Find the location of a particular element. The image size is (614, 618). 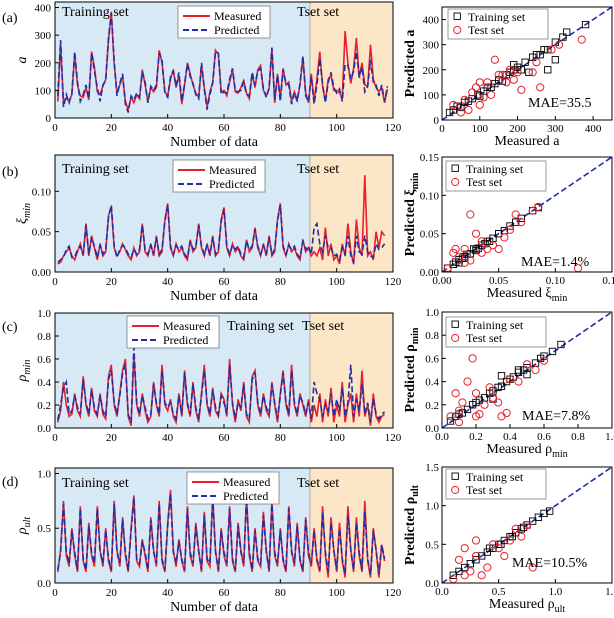

x-tick-label: 60 is located at coordinates (225, 593).